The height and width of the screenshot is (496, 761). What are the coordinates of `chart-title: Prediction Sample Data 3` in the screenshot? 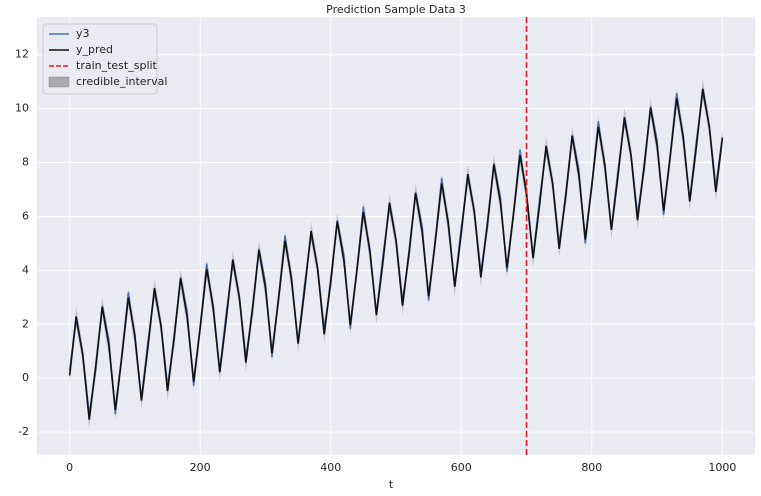 It's located at (396, 9).